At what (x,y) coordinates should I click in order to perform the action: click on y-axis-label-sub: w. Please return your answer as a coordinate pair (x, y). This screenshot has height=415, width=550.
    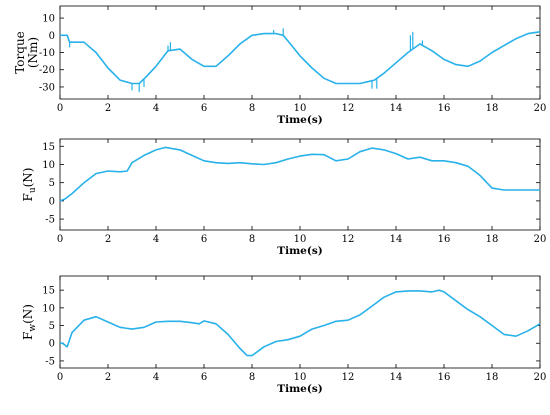
    Looking at the image, I should click on (33, 328).